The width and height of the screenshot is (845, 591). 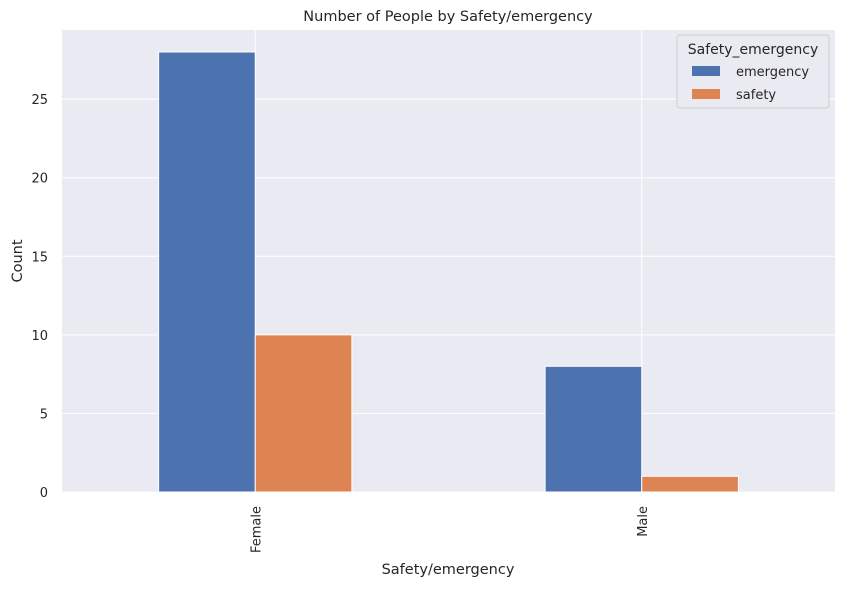 I want to click on x-tick-label: Female, so click(x=256, y=529).